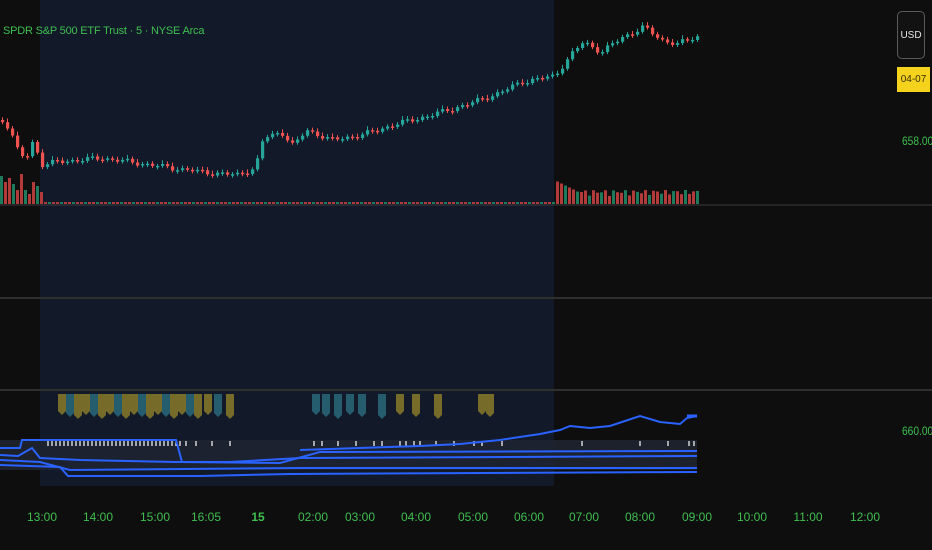 The image size is (932, 550). What do you see at coordinates (371, 443) in the screenshot?
I see `signal-ticks` at bounding box center [371, 443].